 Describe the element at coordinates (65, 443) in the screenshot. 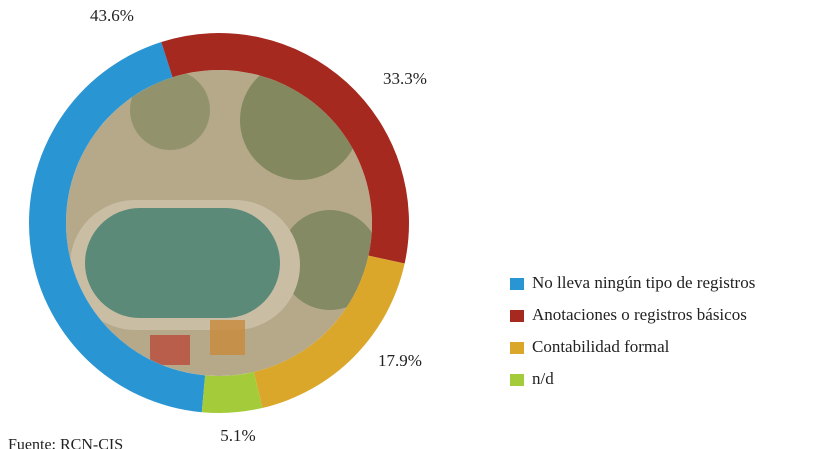

I see `source-note: Fuente: RCN-CIS` at that location.